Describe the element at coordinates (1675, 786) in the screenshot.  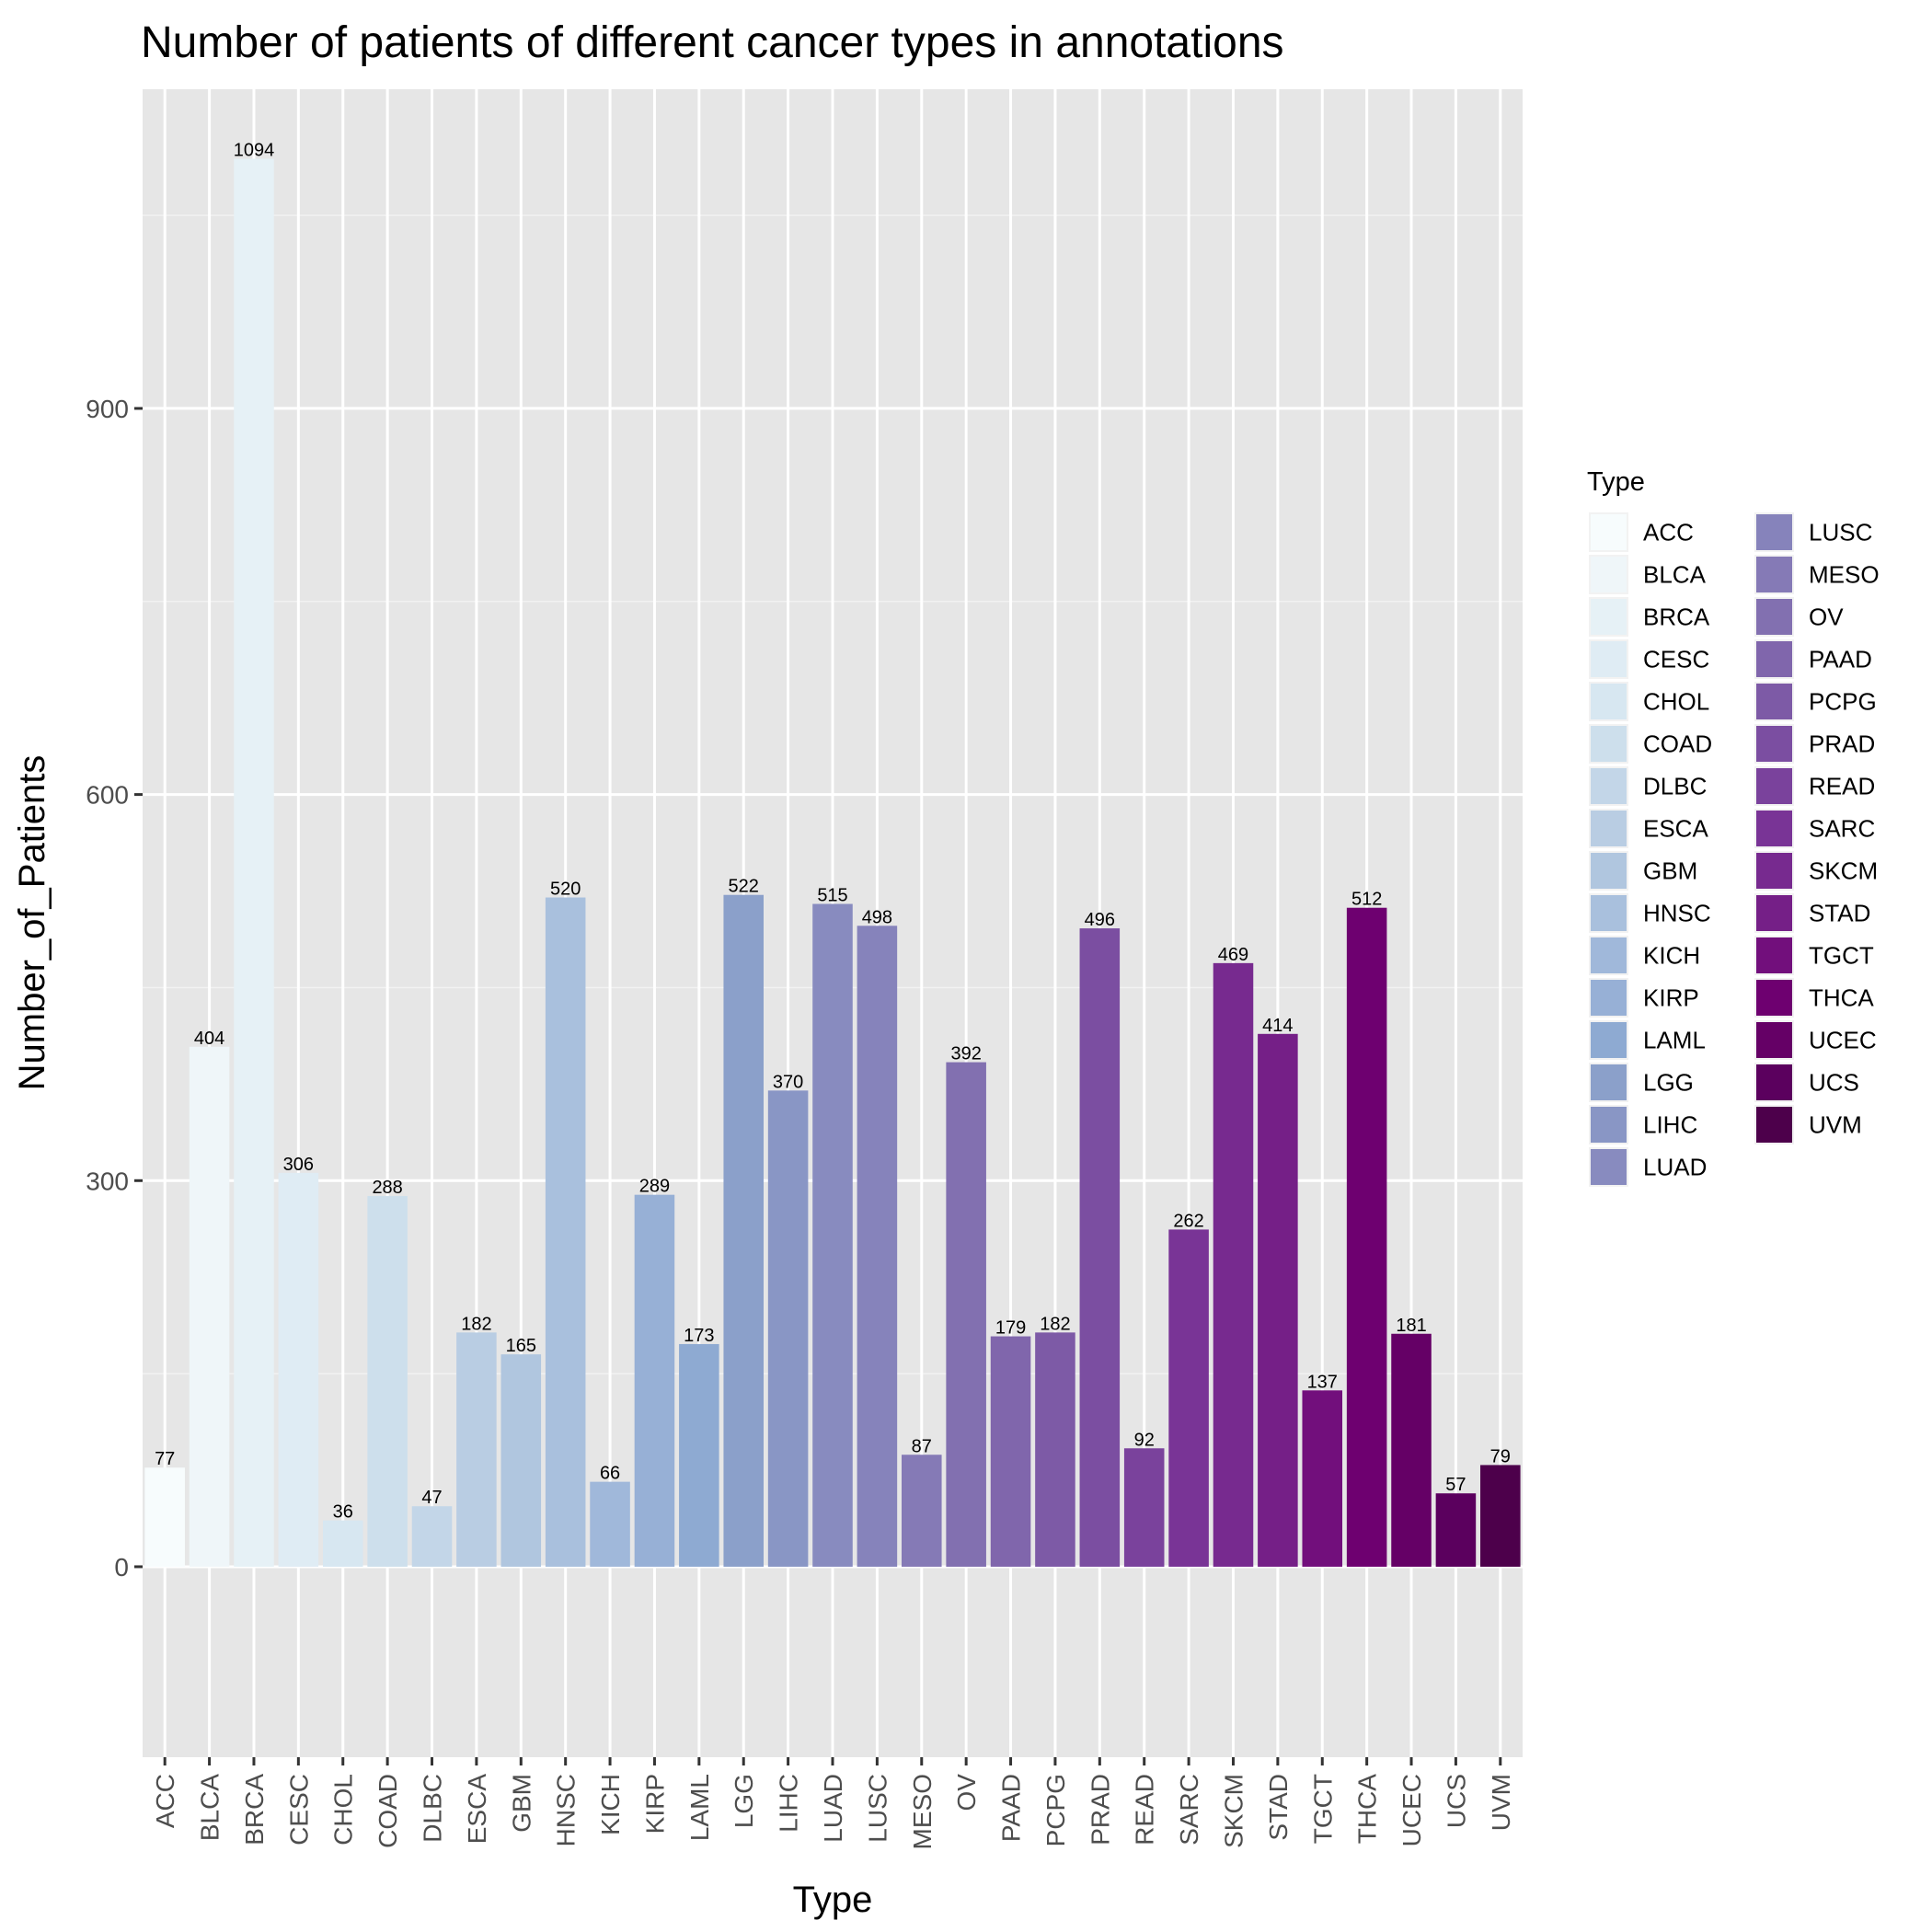
I see `legend-label-dlbc: DLBC` at that location.